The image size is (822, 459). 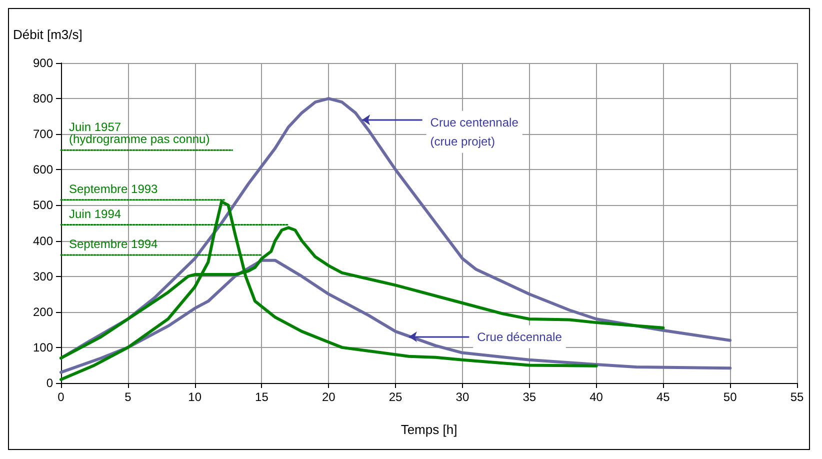 I want to click on y-tick-label: 500, so click(x=43, y=205).